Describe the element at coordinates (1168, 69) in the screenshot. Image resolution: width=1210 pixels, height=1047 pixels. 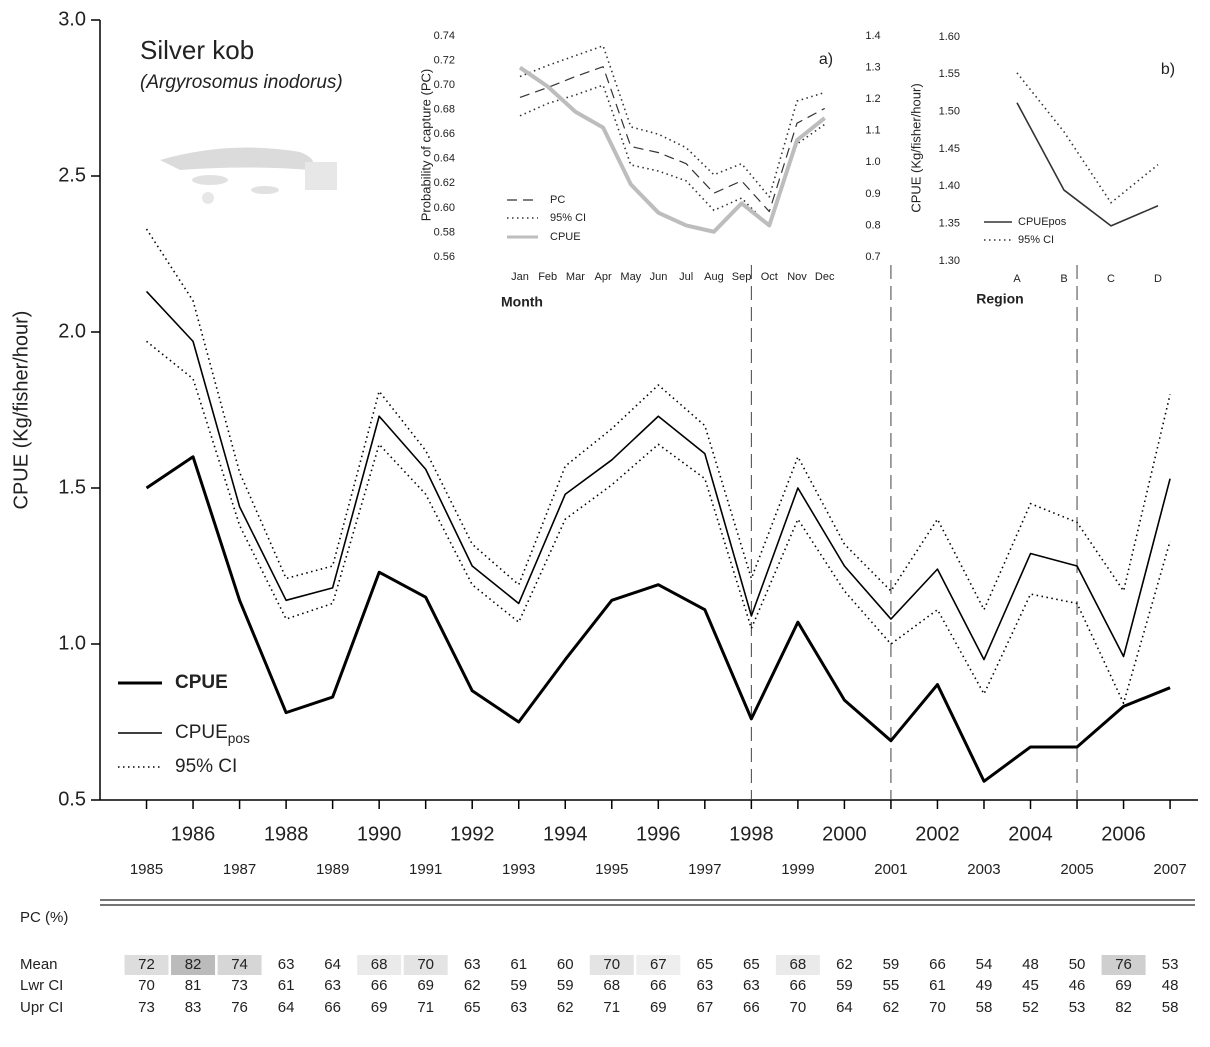
I see `panel-label: b)` at that location.